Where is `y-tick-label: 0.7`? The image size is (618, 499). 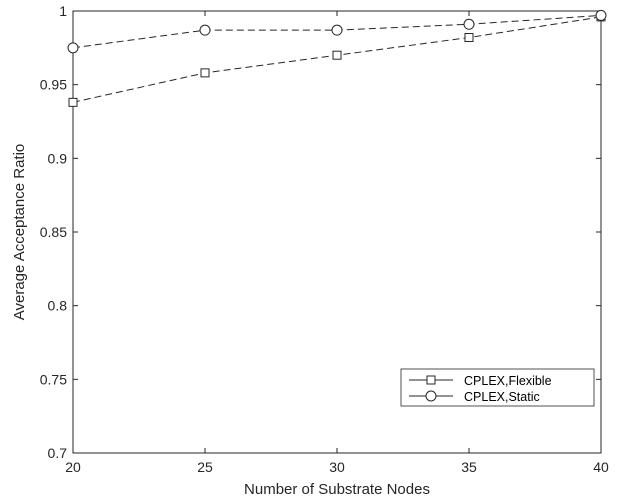
y-tick-label: 0.7 is located at coordinates (58, 453).